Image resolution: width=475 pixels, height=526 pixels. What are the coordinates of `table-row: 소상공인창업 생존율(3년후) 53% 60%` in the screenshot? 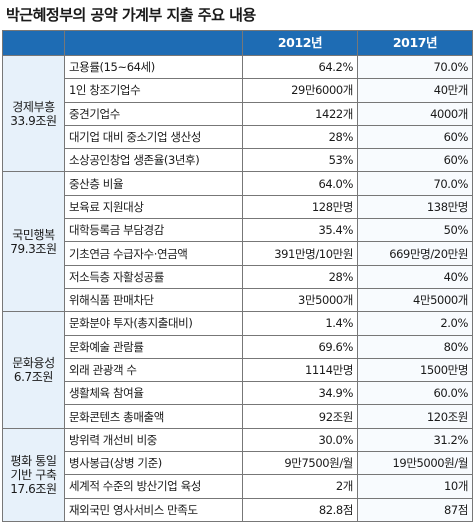 It's located at (238, 160).